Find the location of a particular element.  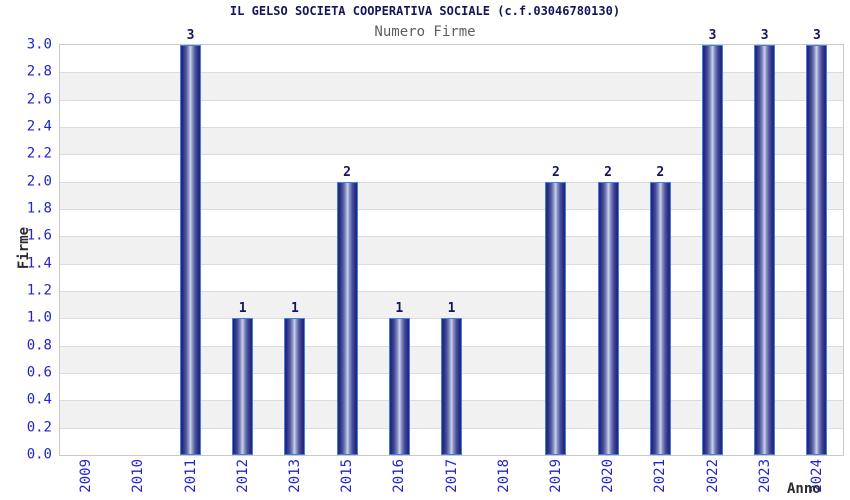

x-tick-label: 2020 is located at coordinates (608, 476).